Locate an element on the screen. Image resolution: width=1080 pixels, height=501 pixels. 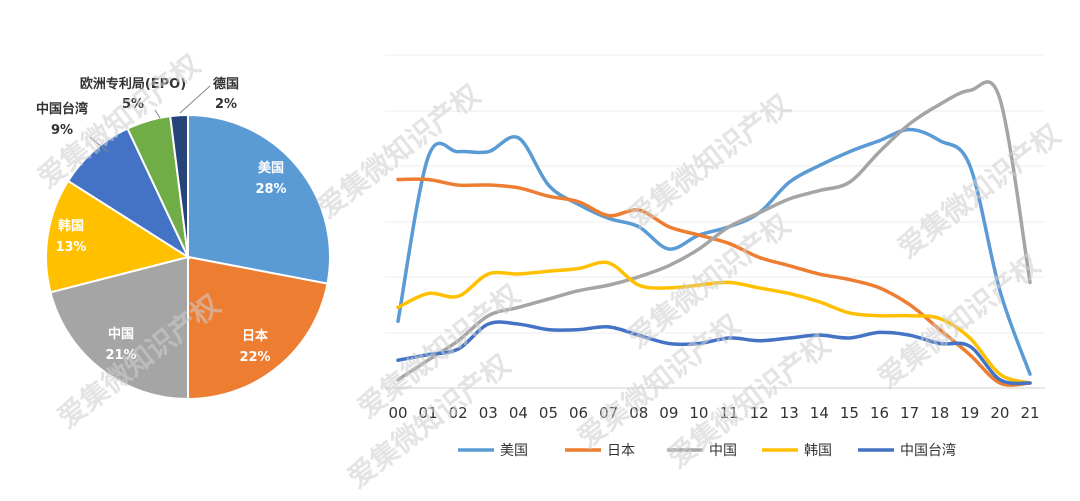
x-tick-label: 03 is located at coordinates (488, 413).